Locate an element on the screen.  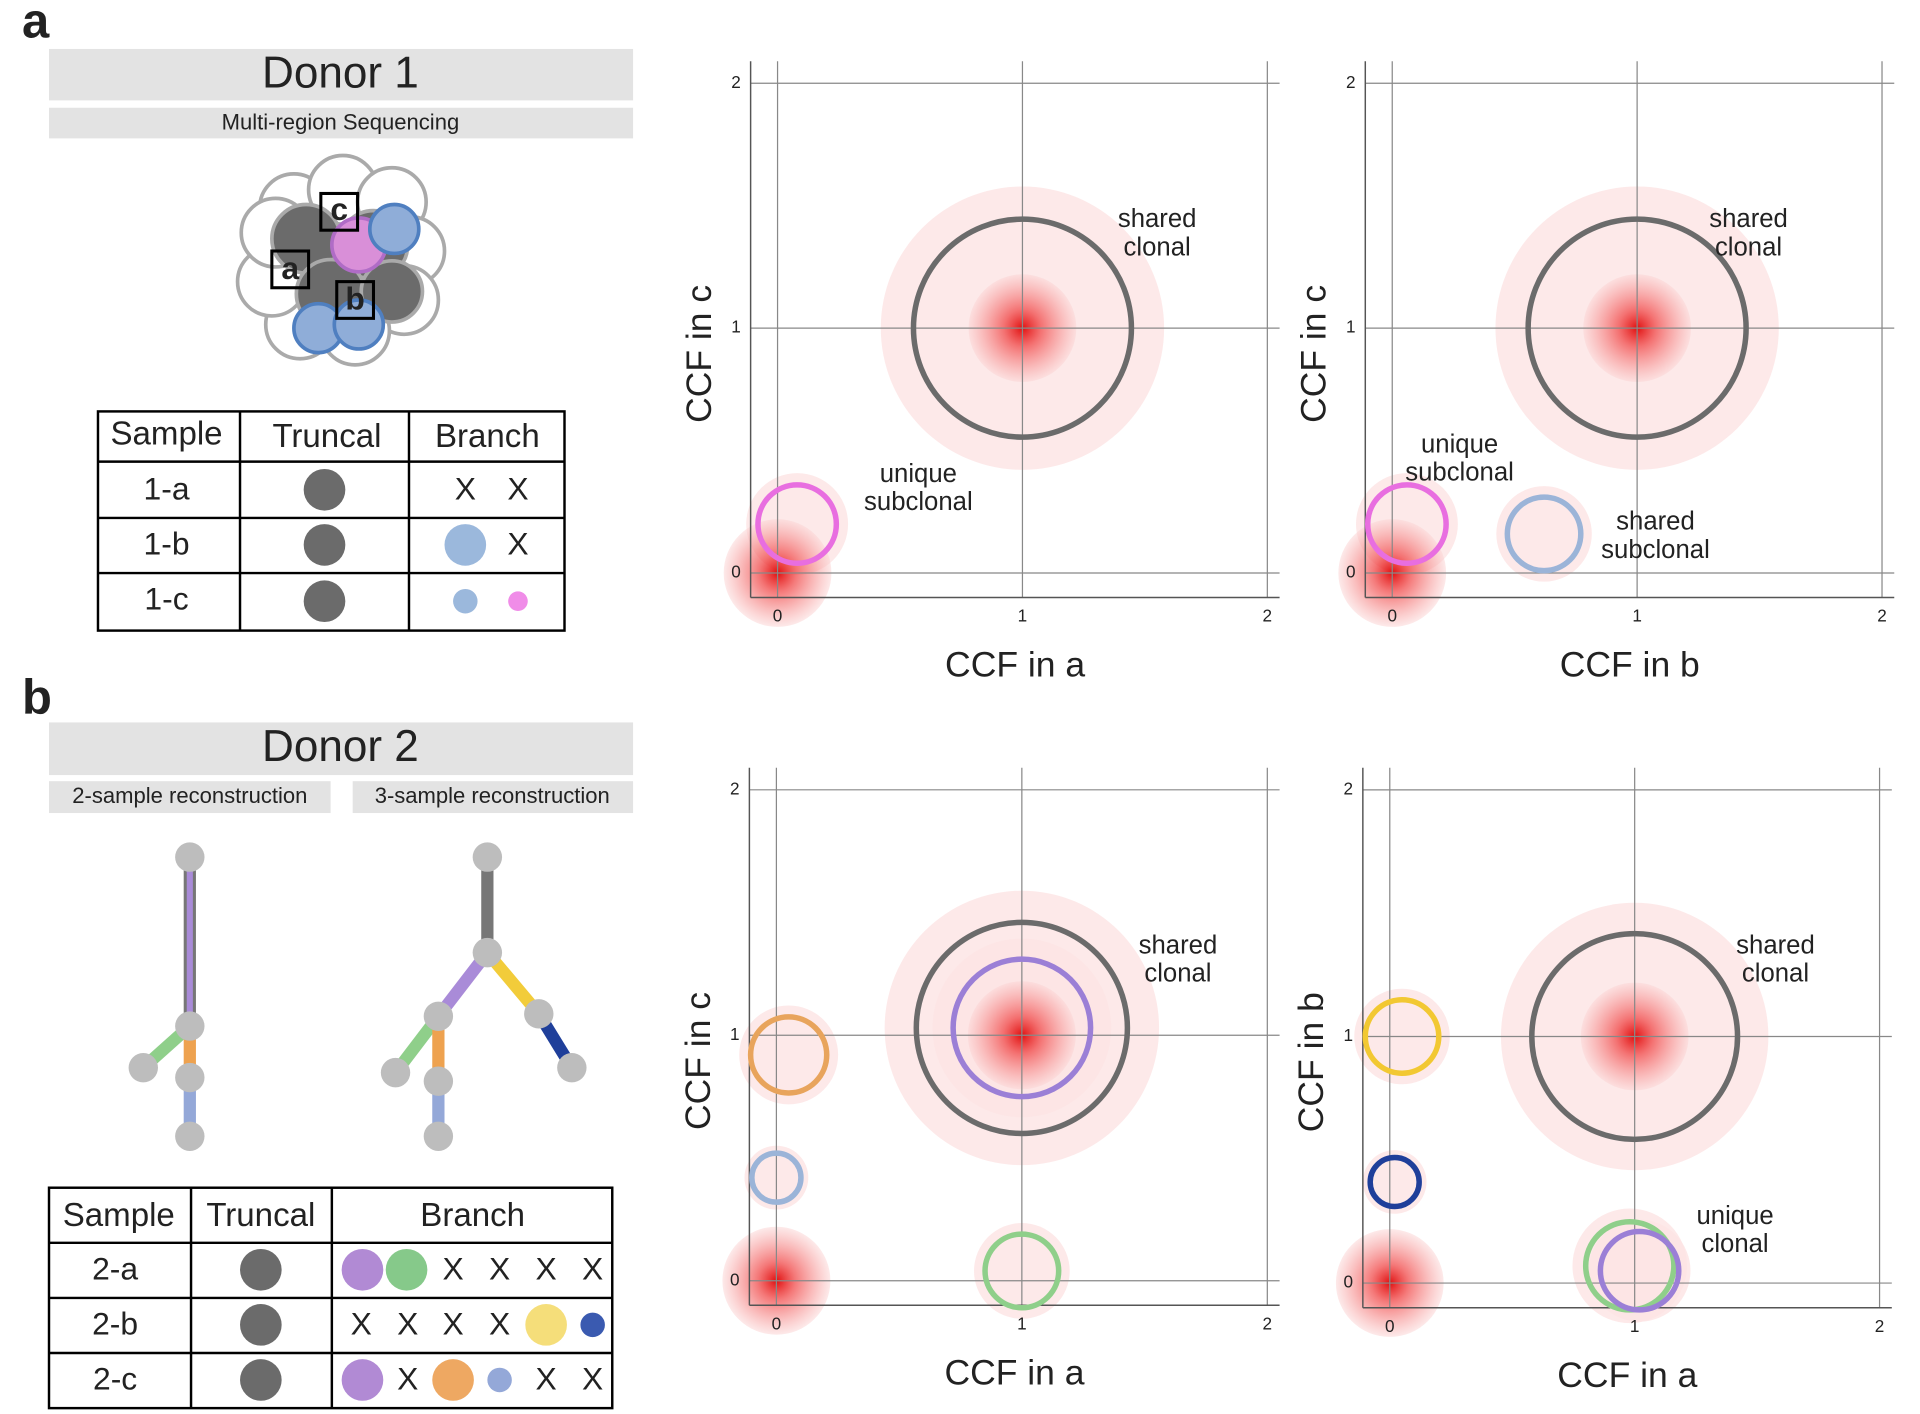
table-header: Truncal is located at coordinates (260, 1215).